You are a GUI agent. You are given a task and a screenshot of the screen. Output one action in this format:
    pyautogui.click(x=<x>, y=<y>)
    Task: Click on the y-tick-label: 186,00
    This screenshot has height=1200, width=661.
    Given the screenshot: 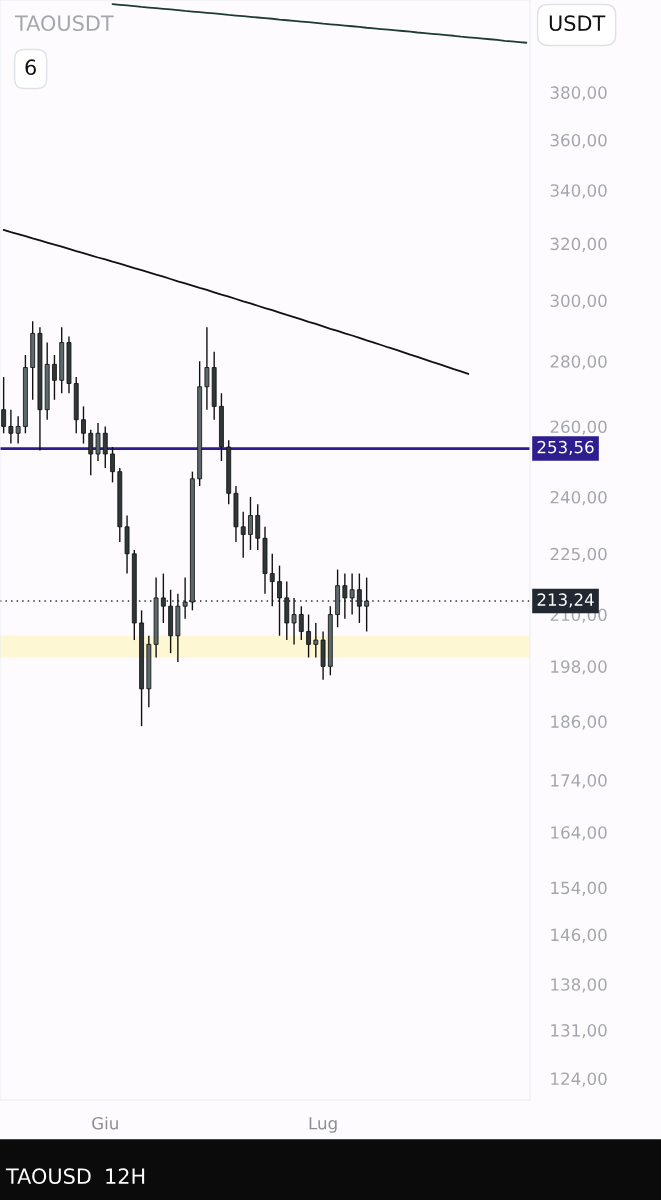 What is the action you would take?
    pyautogui.click(x=579, y=722)
    